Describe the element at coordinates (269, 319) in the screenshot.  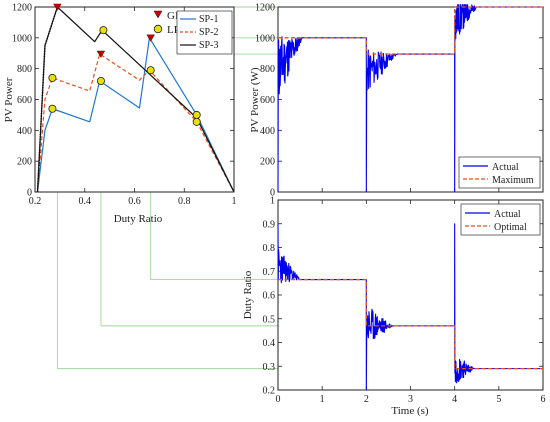
I see `y-tick-label: 0.5` at that location.